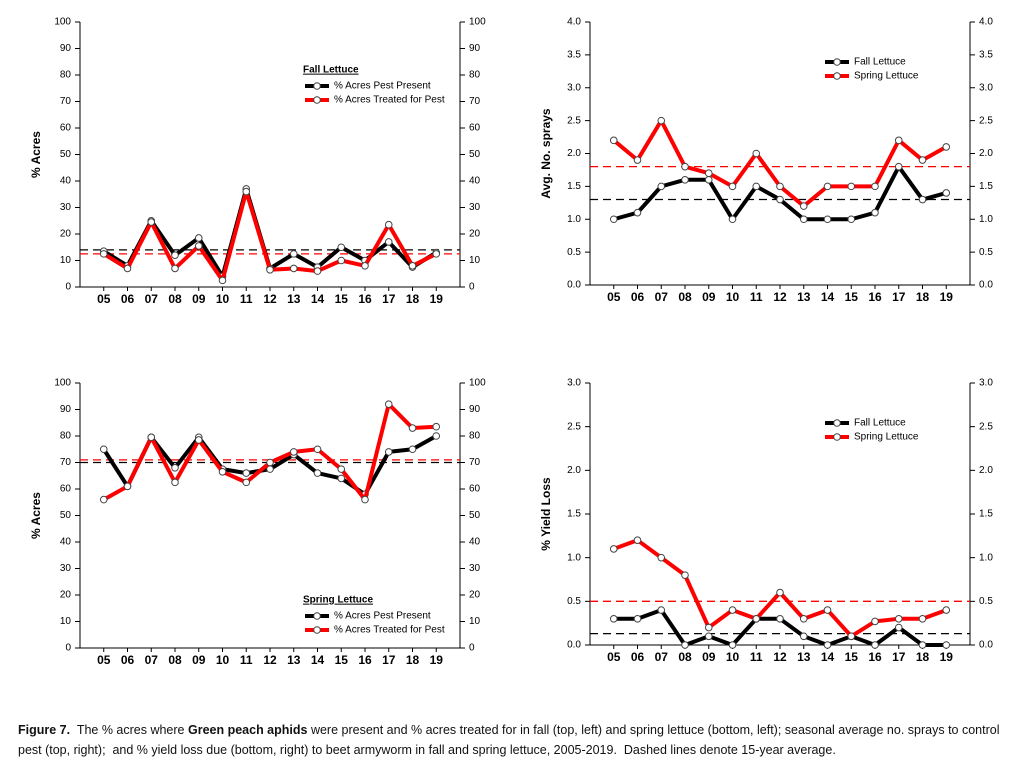  Describe the element at coordinates (947, 657) in the screenshot. I see `x-tick-label: 19` at that location.